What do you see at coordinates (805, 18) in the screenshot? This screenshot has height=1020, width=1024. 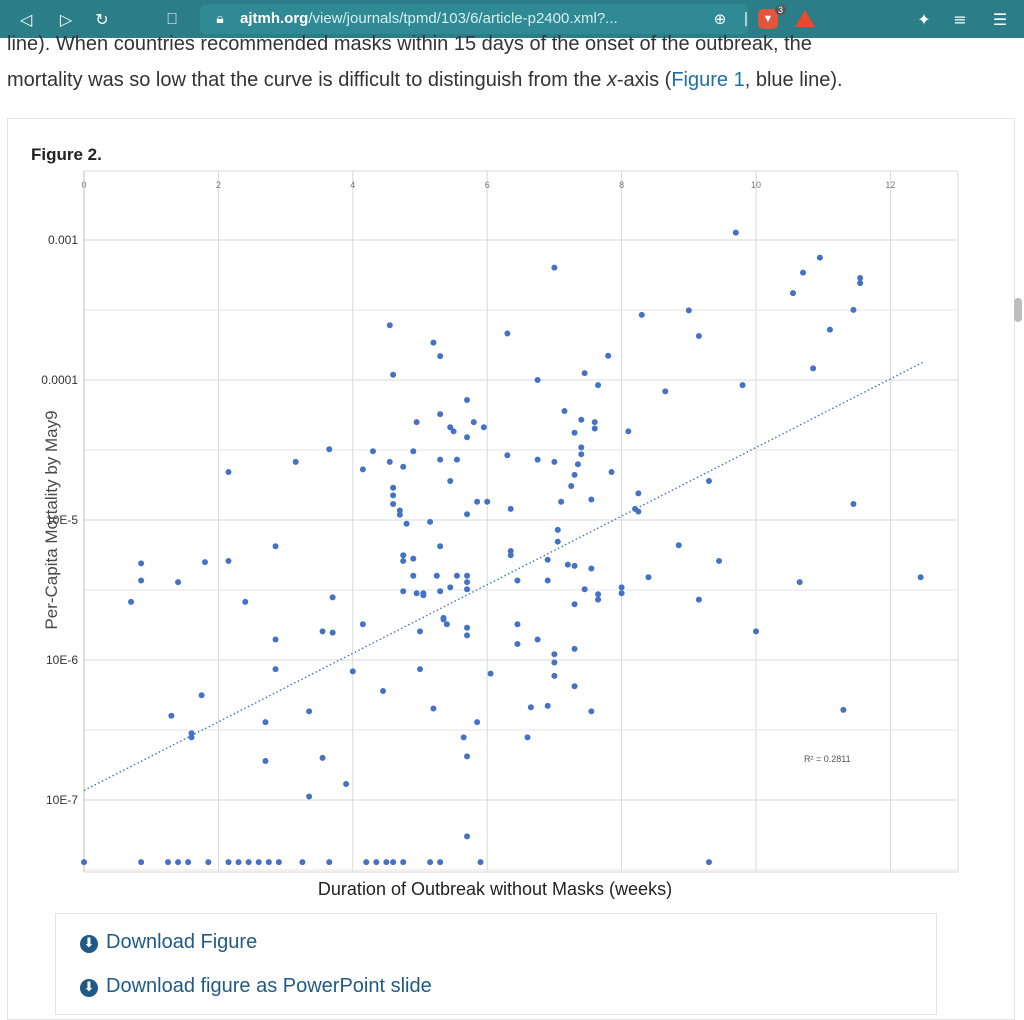 I see `rewards-icon` at bounding box center [805, 18].